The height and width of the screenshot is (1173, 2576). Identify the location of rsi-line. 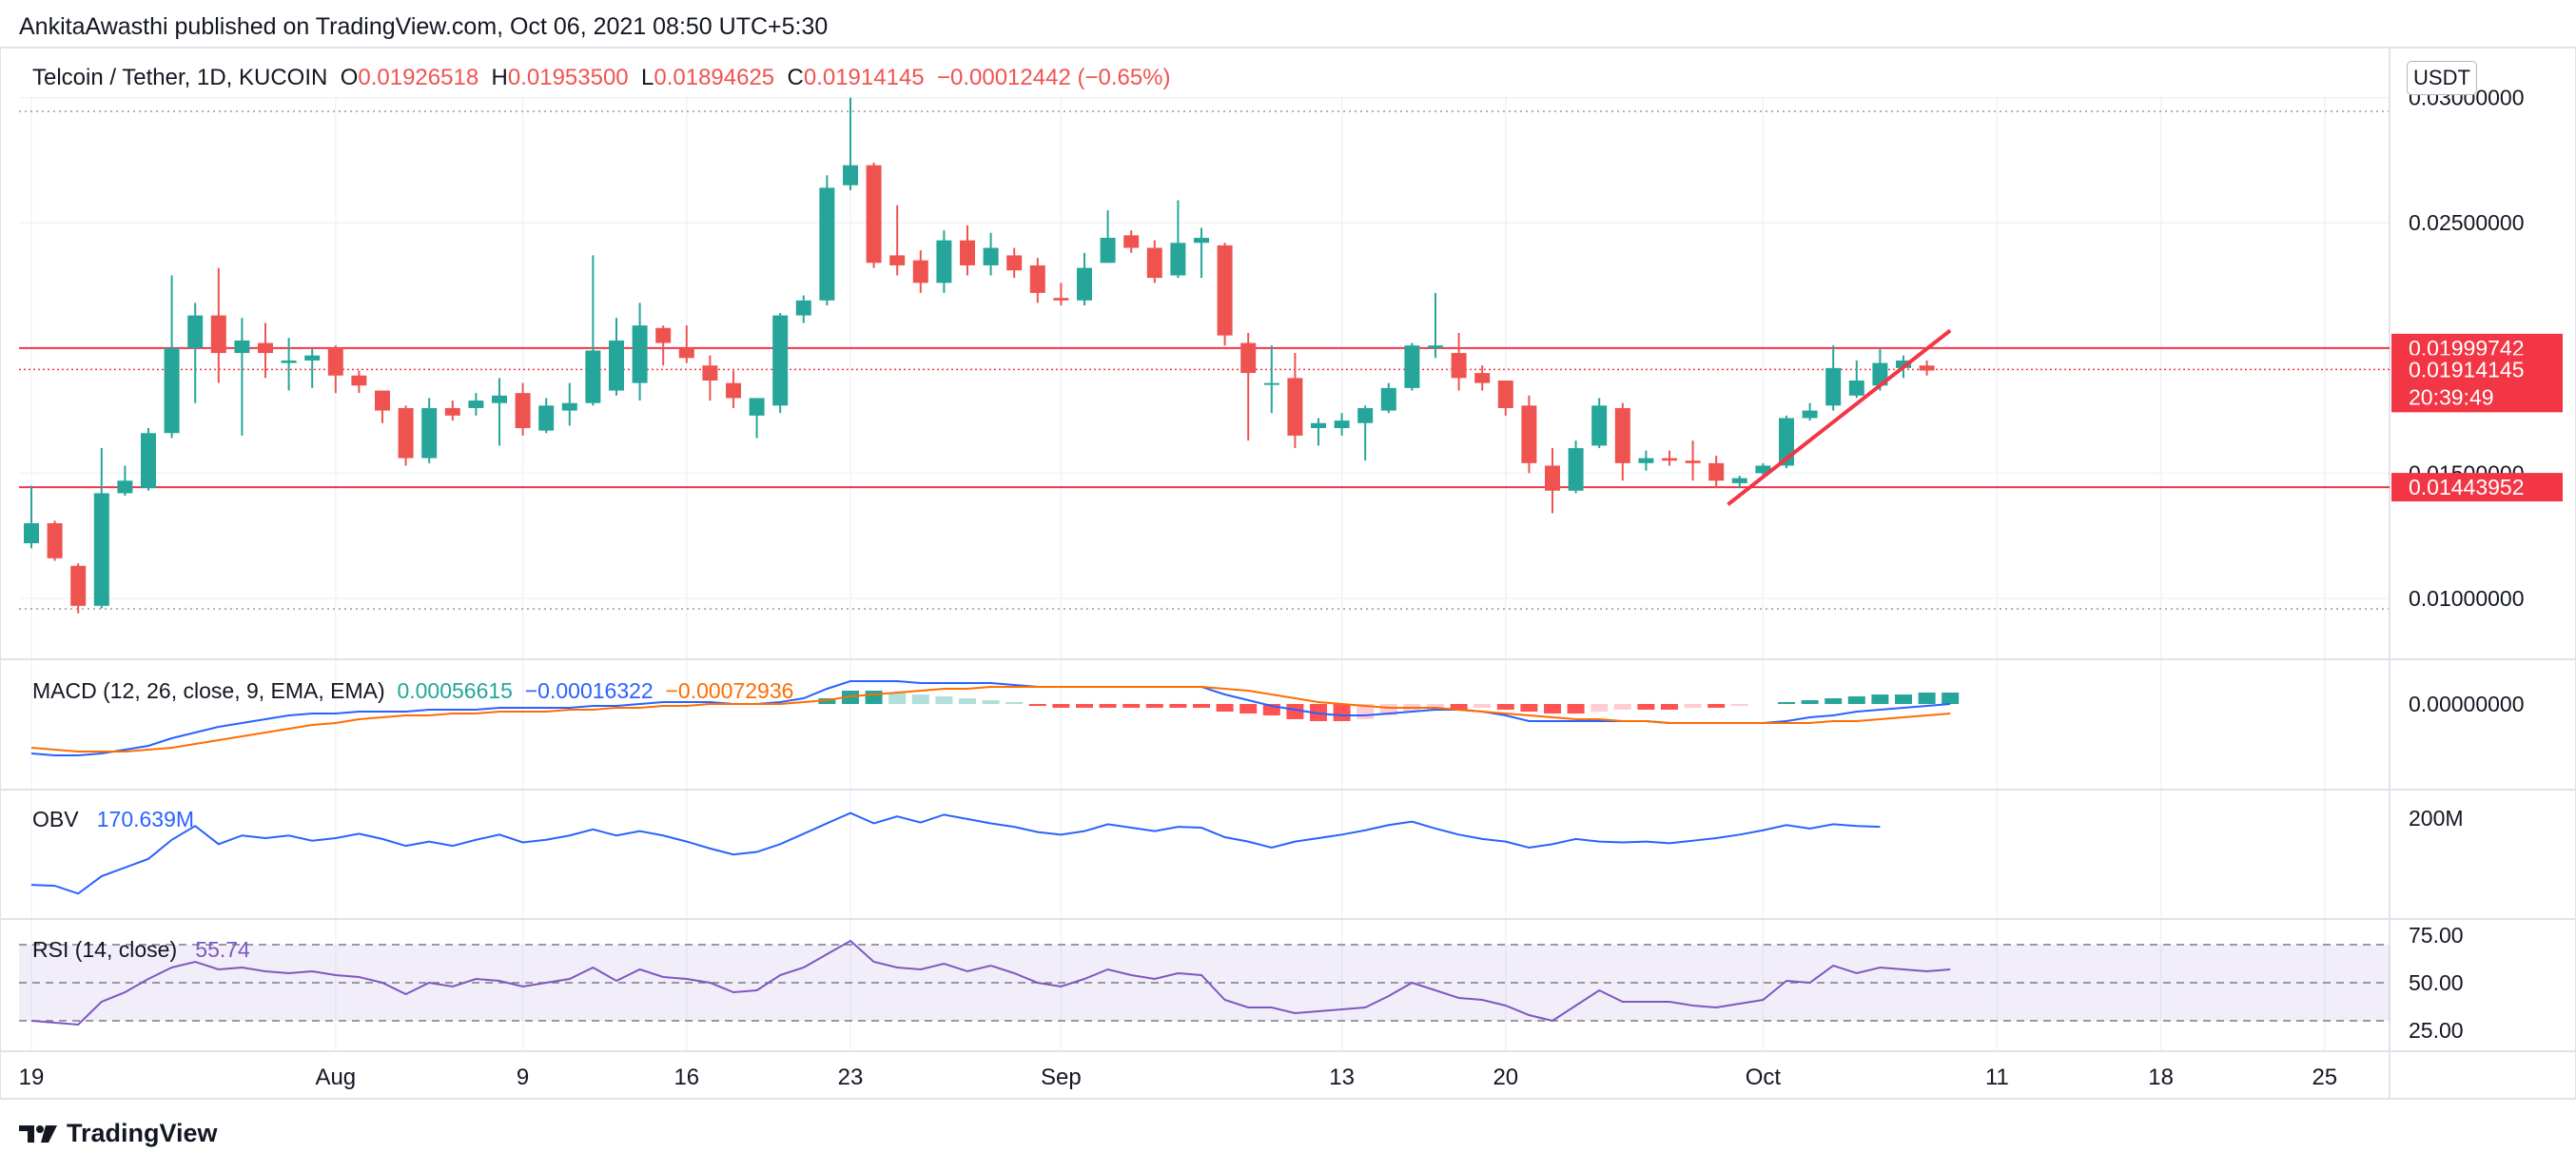
(991, 982).